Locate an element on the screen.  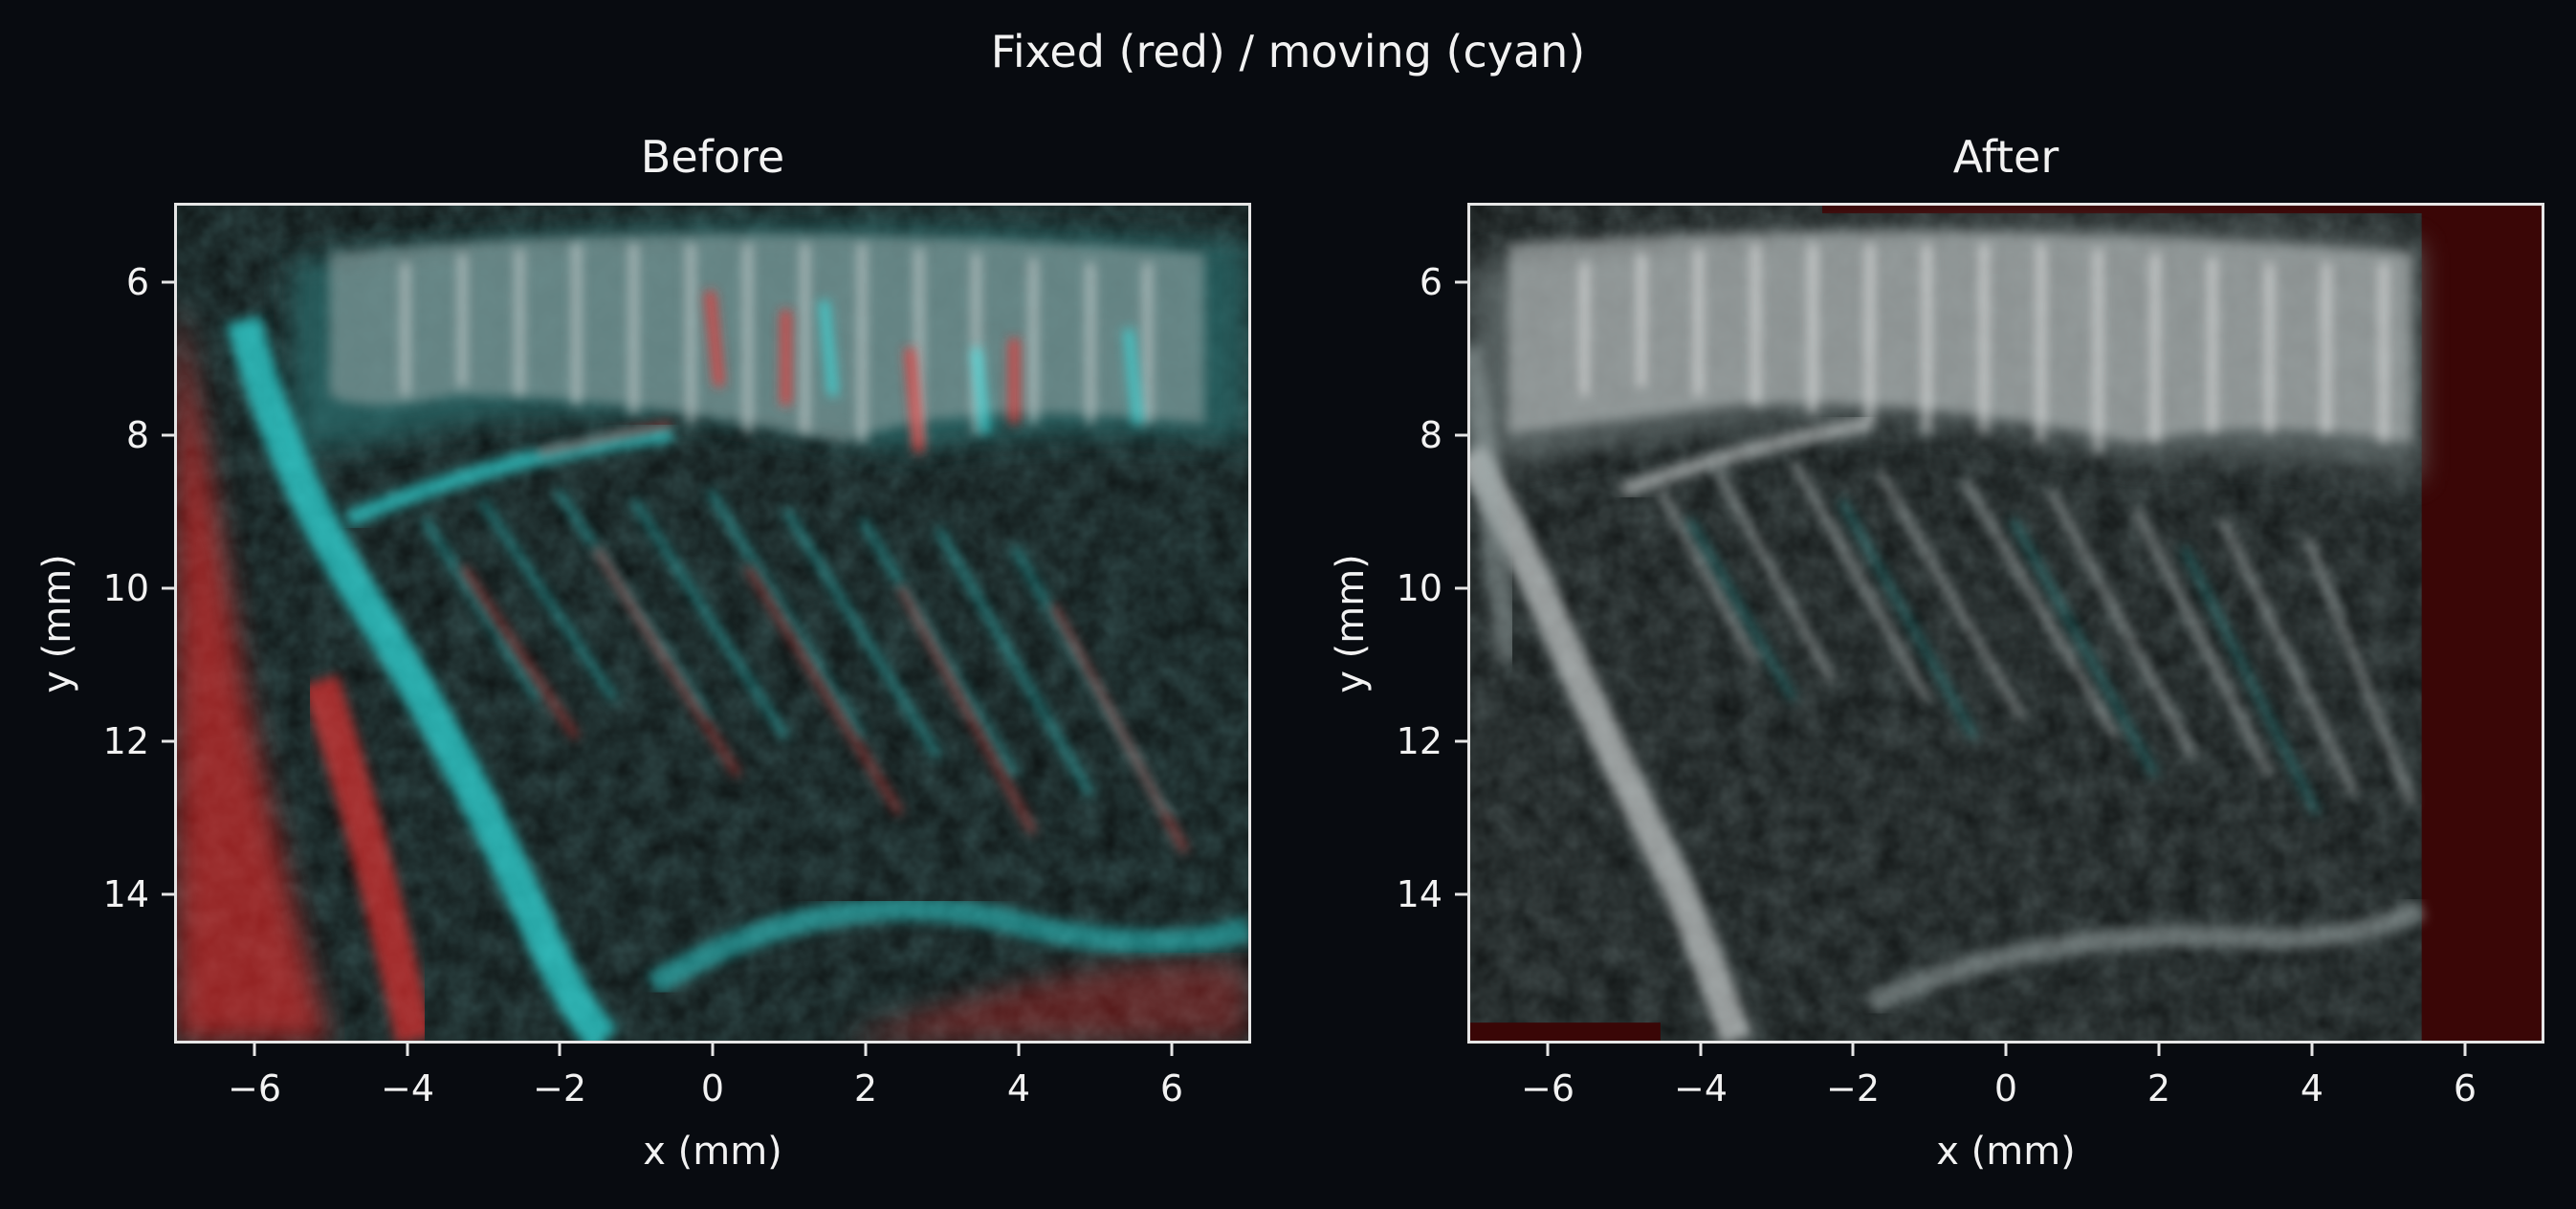
x-axis-label-after: x (mm) is located at coordinates (2006, 1152).